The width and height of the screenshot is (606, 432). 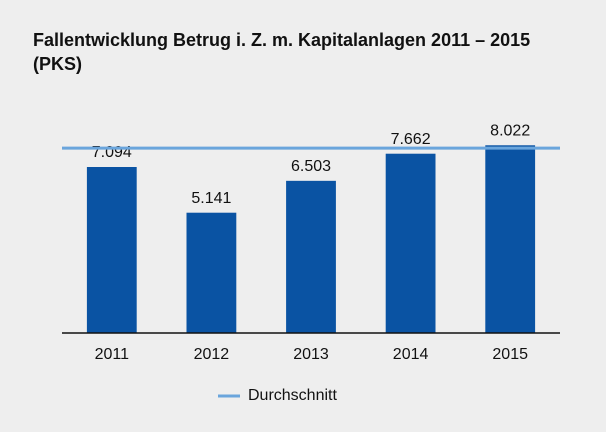 I want to click on data-label: 8.022, so click(x=510, y=131).